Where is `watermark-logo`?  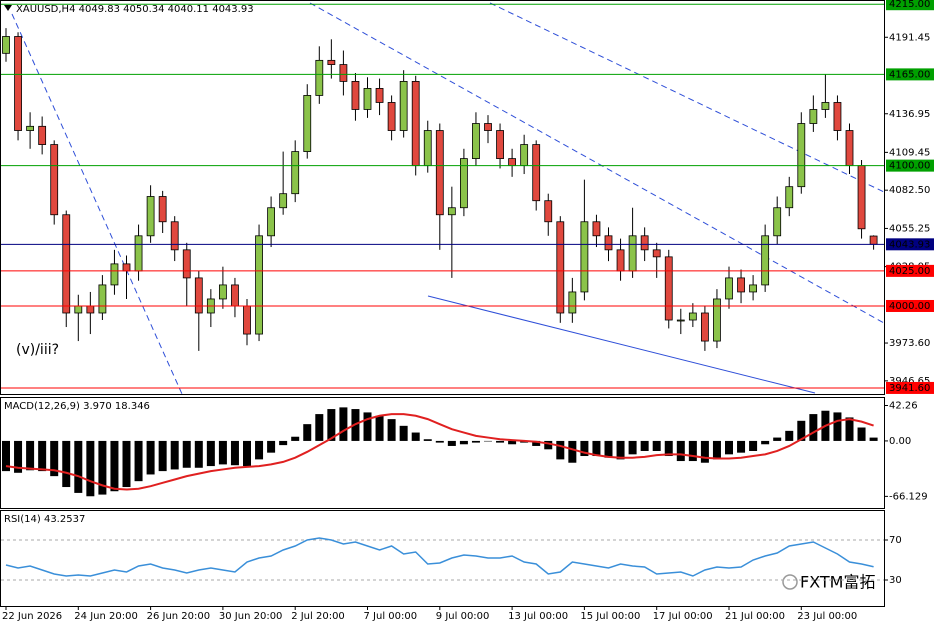 watermark-logo is located at coordinates (790, 582).